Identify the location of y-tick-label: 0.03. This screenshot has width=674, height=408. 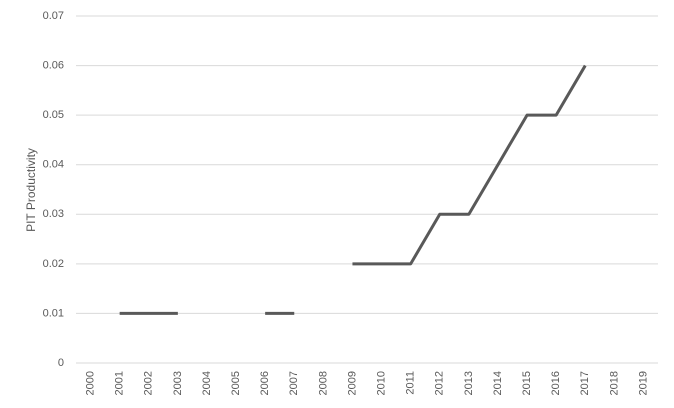
(53, 214).